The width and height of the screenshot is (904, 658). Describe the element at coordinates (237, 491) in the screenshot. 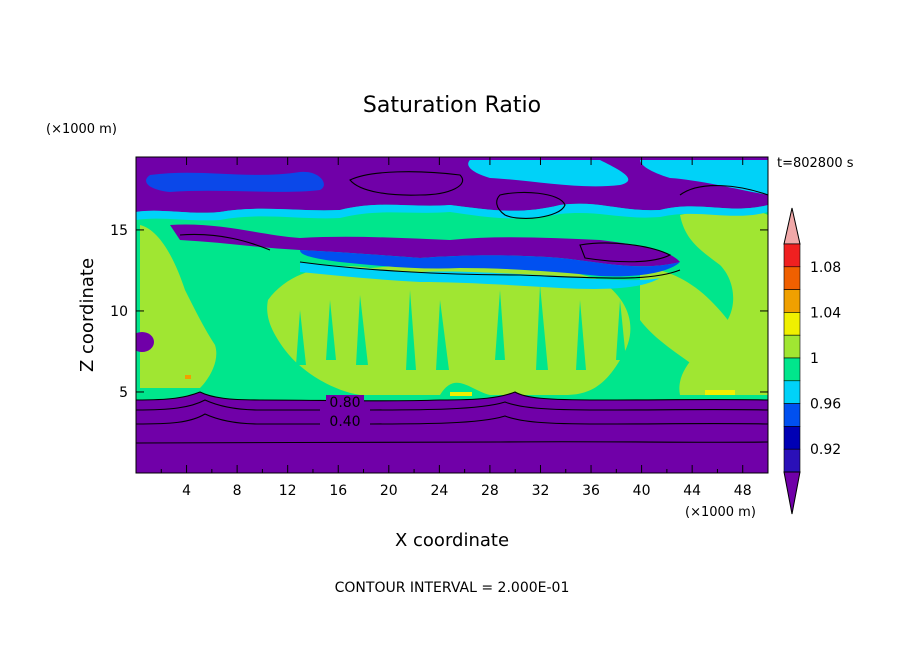

I see `x-tick-label: 8` at that location.